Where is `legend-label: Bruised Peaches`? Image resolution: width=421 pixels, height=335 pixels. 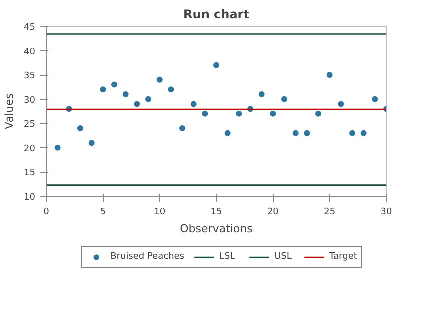
legend-label: Bruised Peaches is located at coordinates (147, 257).